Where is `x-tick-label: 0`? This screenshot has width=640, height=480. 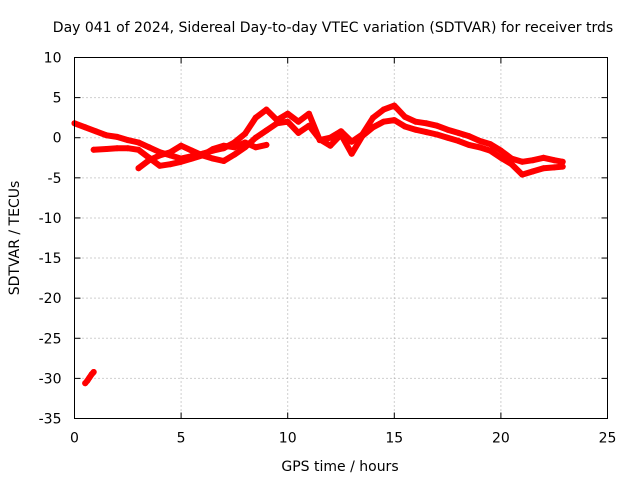
x-tick-label: 0 is located at coordinates (74, 439).